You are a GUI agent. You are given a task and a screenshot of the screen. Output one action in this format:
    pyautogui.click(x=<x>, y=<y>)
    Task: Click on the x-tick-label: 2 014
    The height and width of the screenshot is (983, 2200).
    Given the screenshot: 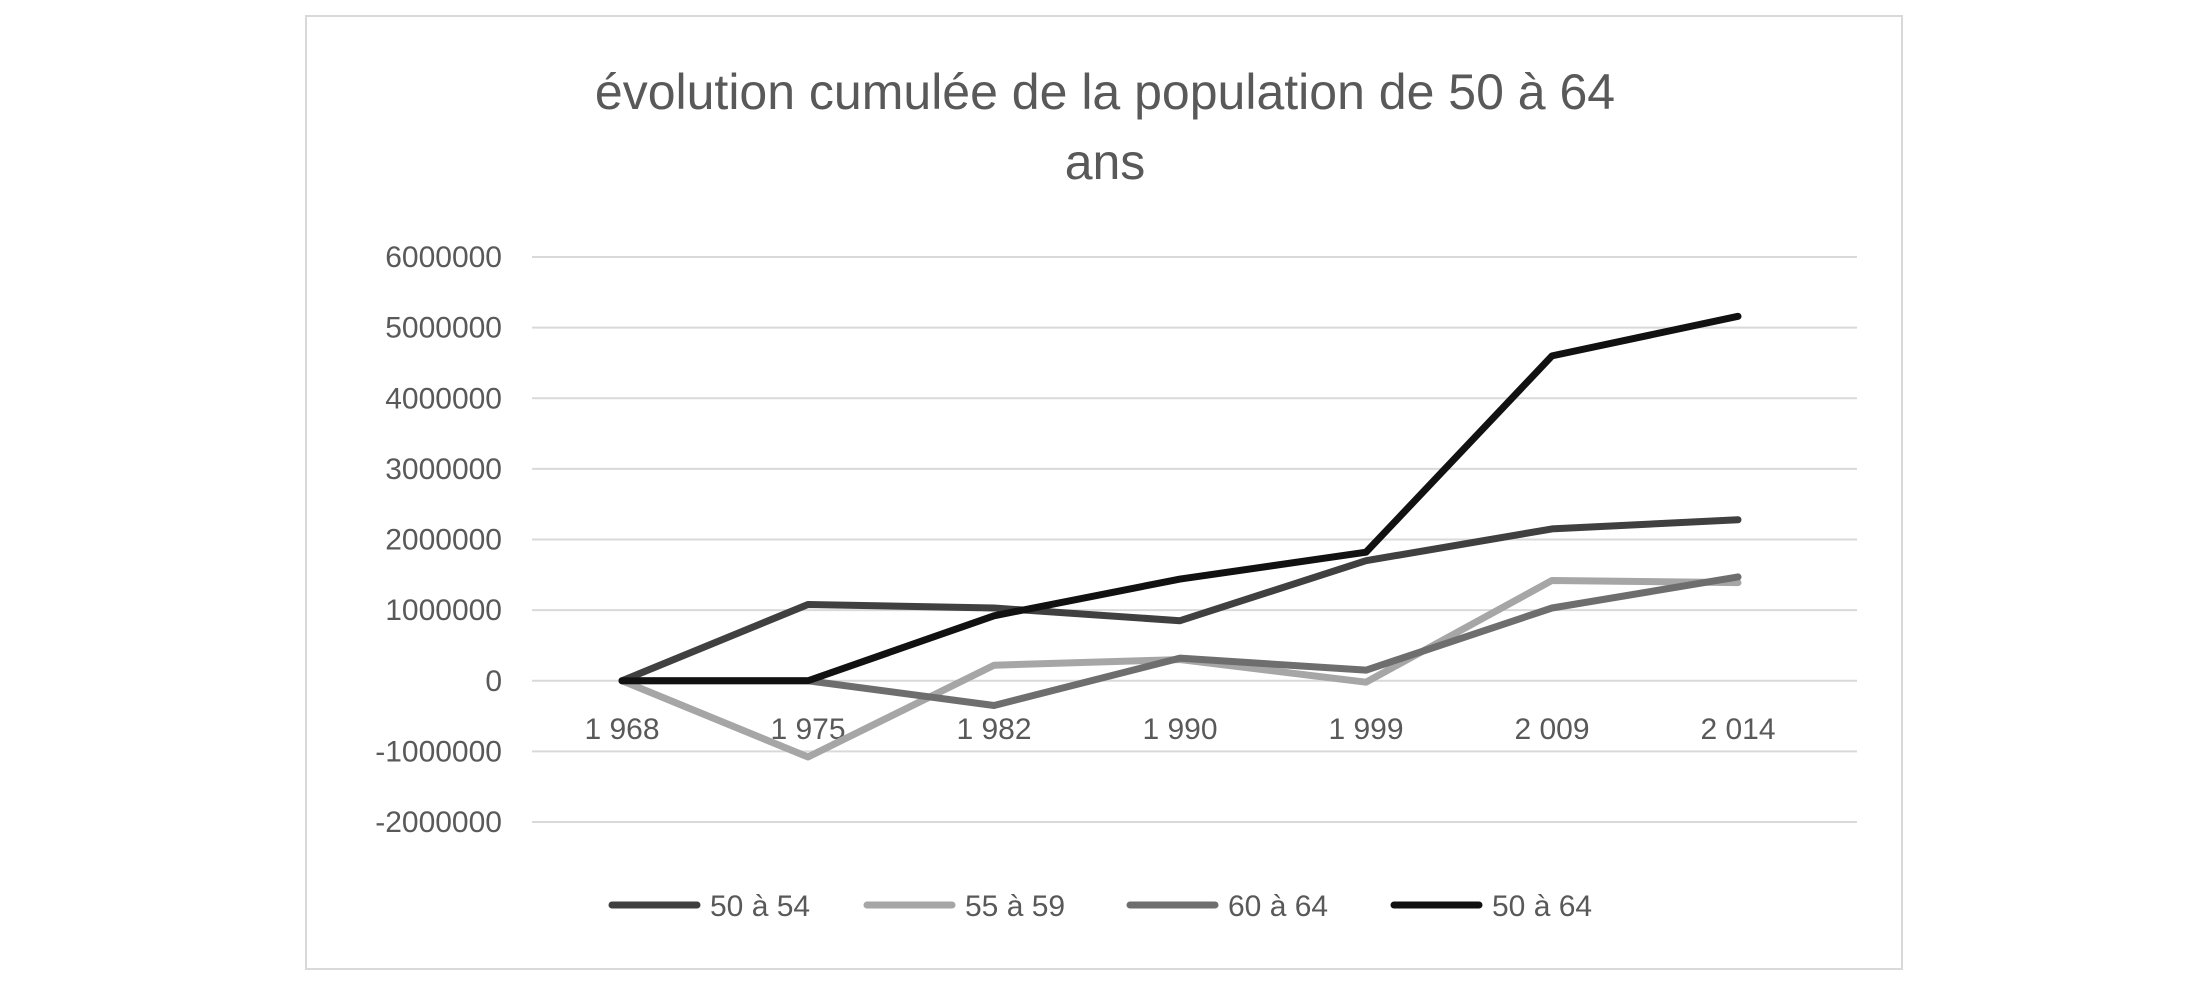 What is the action you would take?
    pyautogui.click(x=1737, y=729)
    